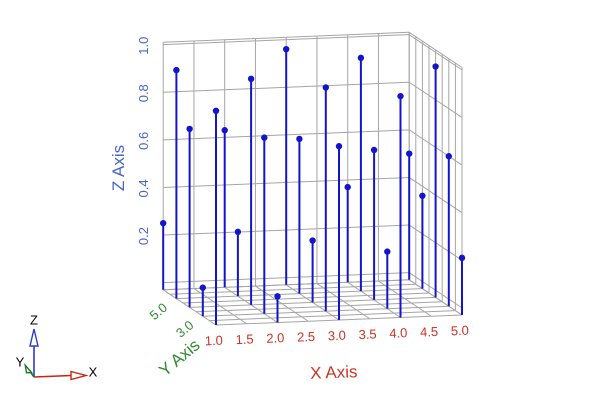 This screenshot has width=600, height=400. Describe the element at coordinates (367, 334) in the screenshot. I see `x-tick-label: 3.5` at that location.